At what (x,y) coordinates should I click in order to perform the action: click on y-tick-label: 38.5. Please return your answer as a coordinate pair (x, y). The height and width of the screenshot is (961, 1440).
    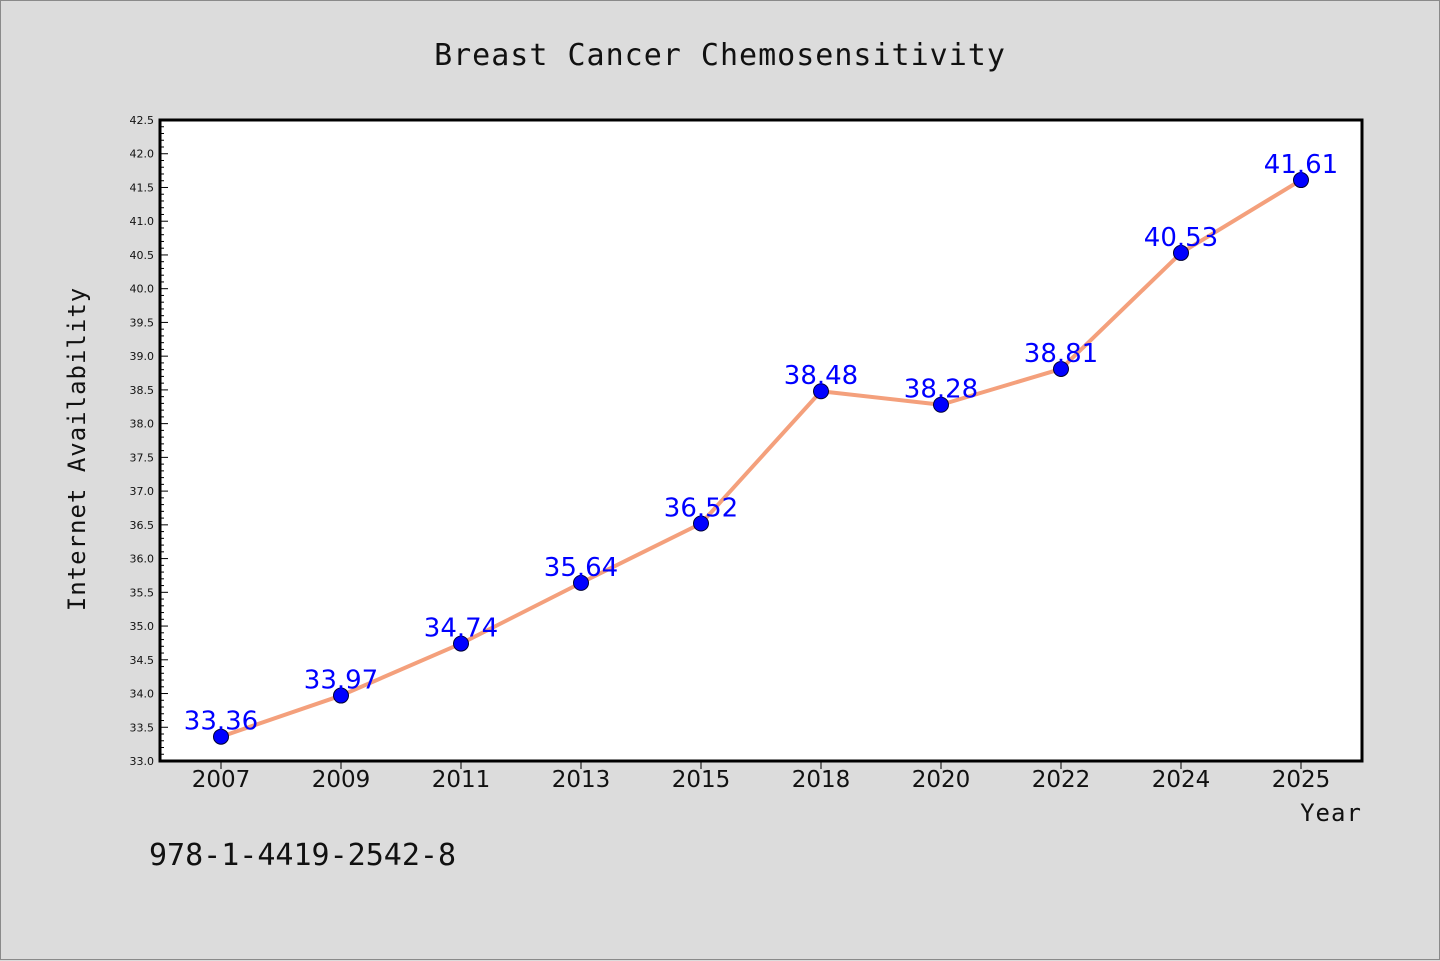
    Looking at the image, I should click on (142, 390).